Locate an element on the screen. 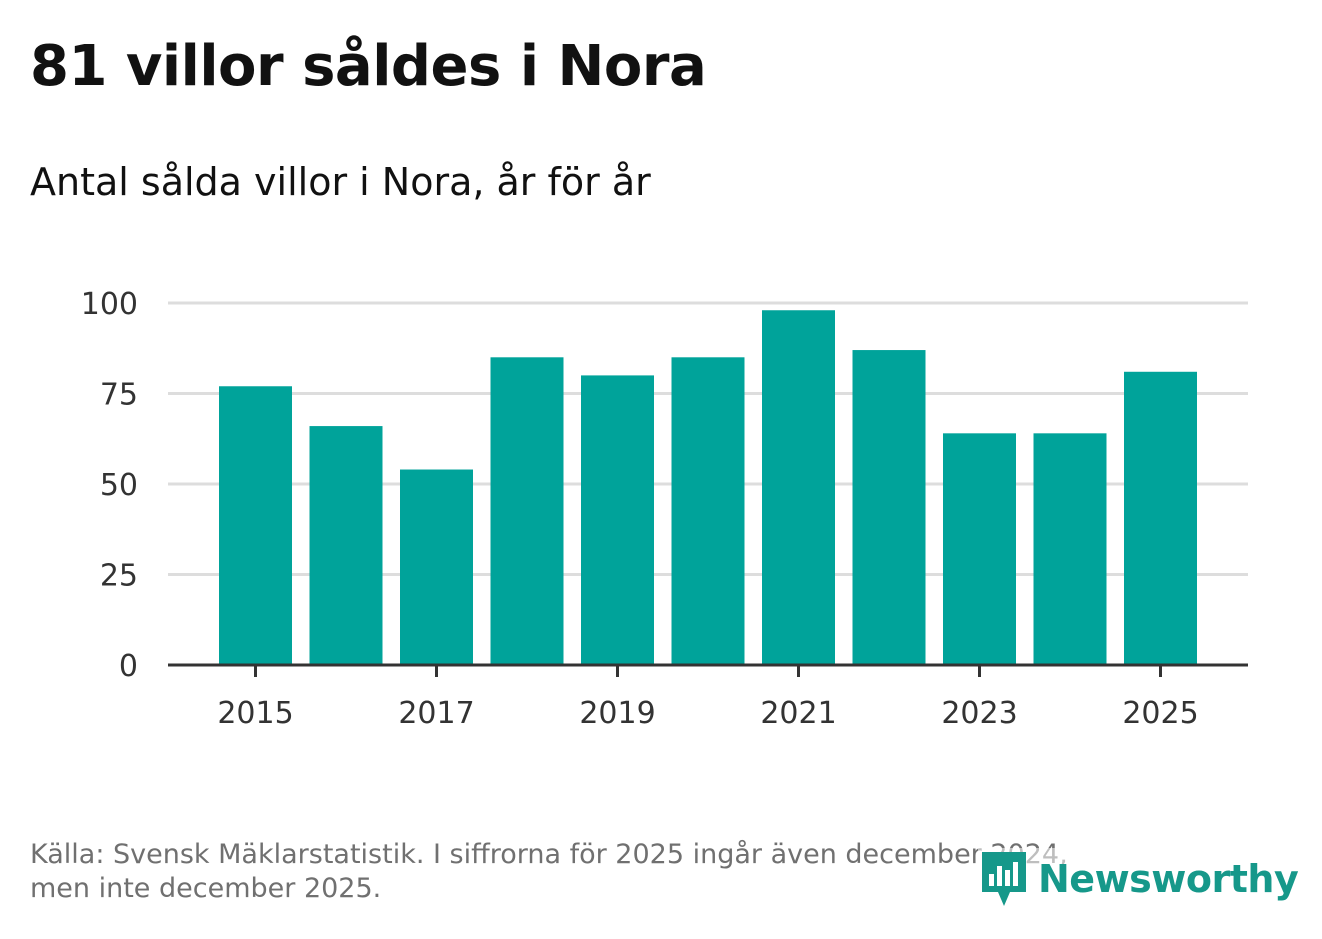  chart-title: 81 villor såldes i Nora is located at coordinates (368, 66).